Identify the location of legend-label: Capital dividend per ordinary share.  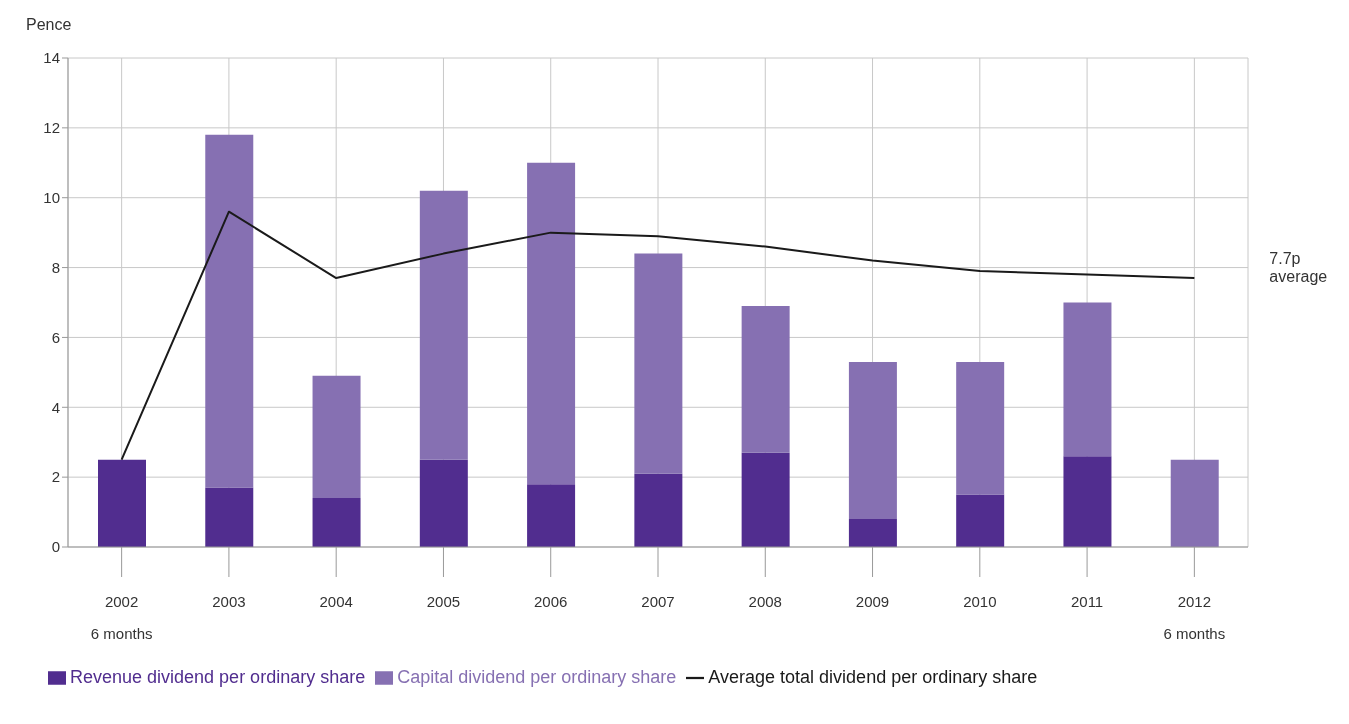
(537, 677).